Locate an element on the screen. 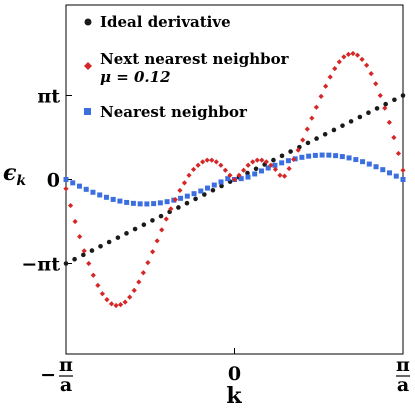  y-tick-label: −πt is located at coordinates (40, 265).